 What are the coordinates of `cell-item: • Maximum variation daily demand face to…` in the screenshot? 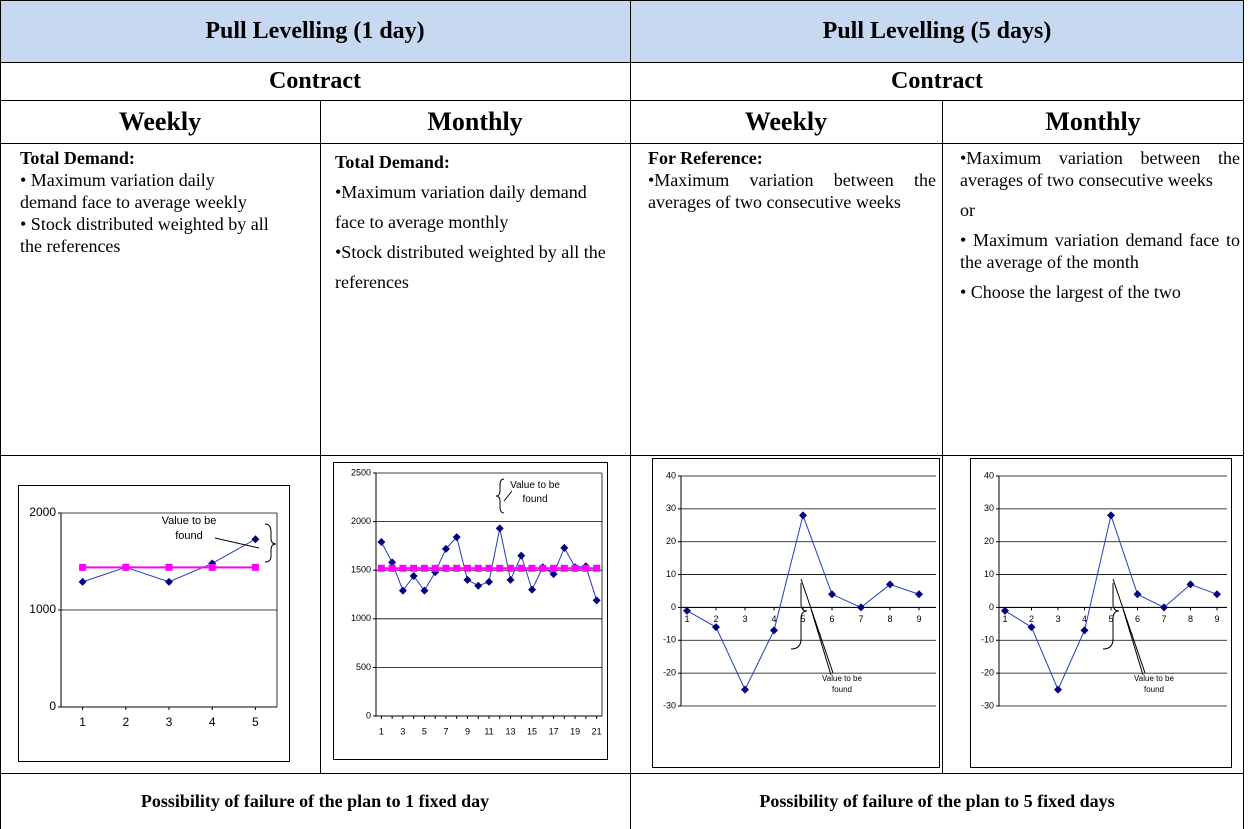 It's located at (133, 191).